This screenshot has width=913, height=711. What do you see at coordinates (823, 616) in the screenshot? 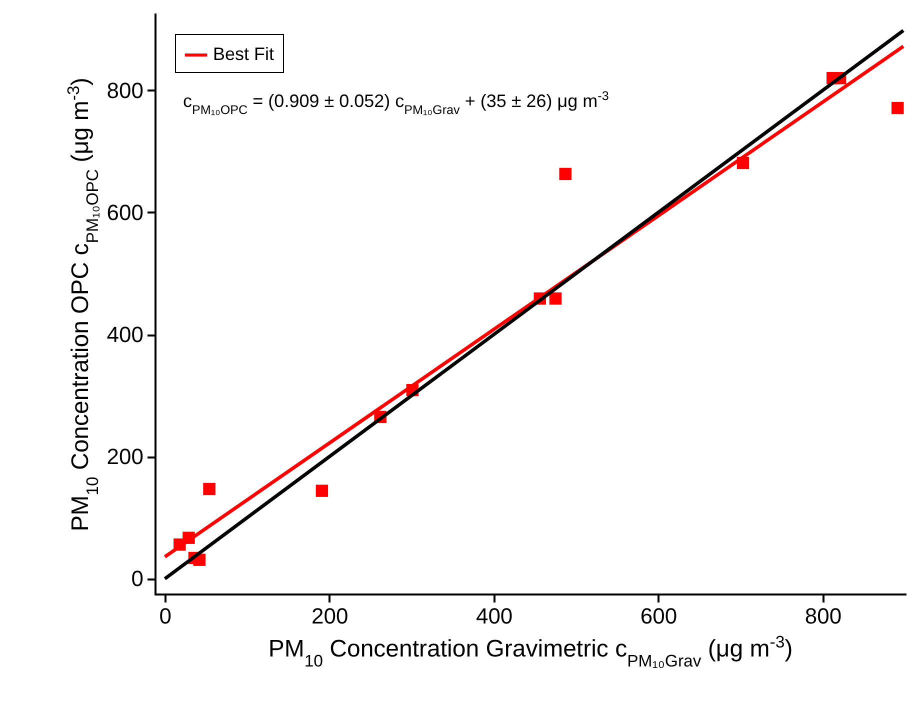
I see `x-tick-label: 800` at bounding box center [823, 616].